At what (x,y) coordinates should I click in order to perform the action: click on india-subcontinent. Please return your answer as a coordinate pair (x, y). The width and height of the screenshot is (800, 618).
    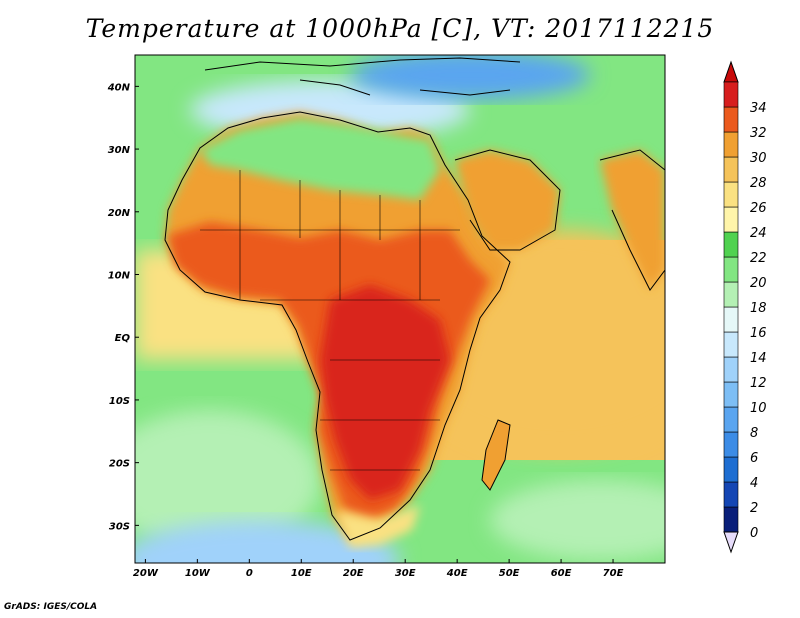
    Looking at the image, I should click on (632, 220).